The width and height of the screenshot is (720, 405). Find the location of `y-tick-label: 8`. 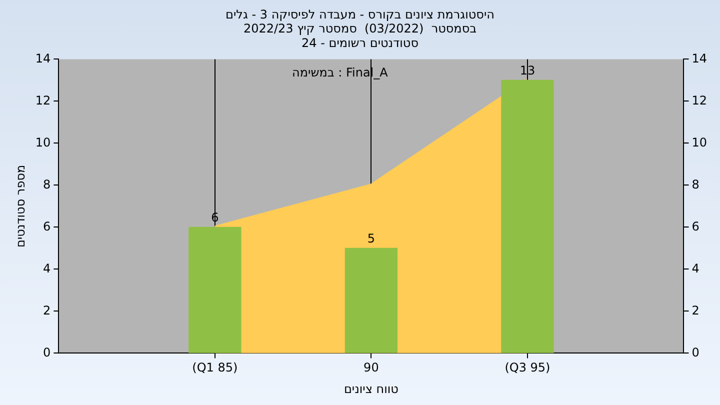

y-tick-label: 8 is located at coordinates (47, 184).